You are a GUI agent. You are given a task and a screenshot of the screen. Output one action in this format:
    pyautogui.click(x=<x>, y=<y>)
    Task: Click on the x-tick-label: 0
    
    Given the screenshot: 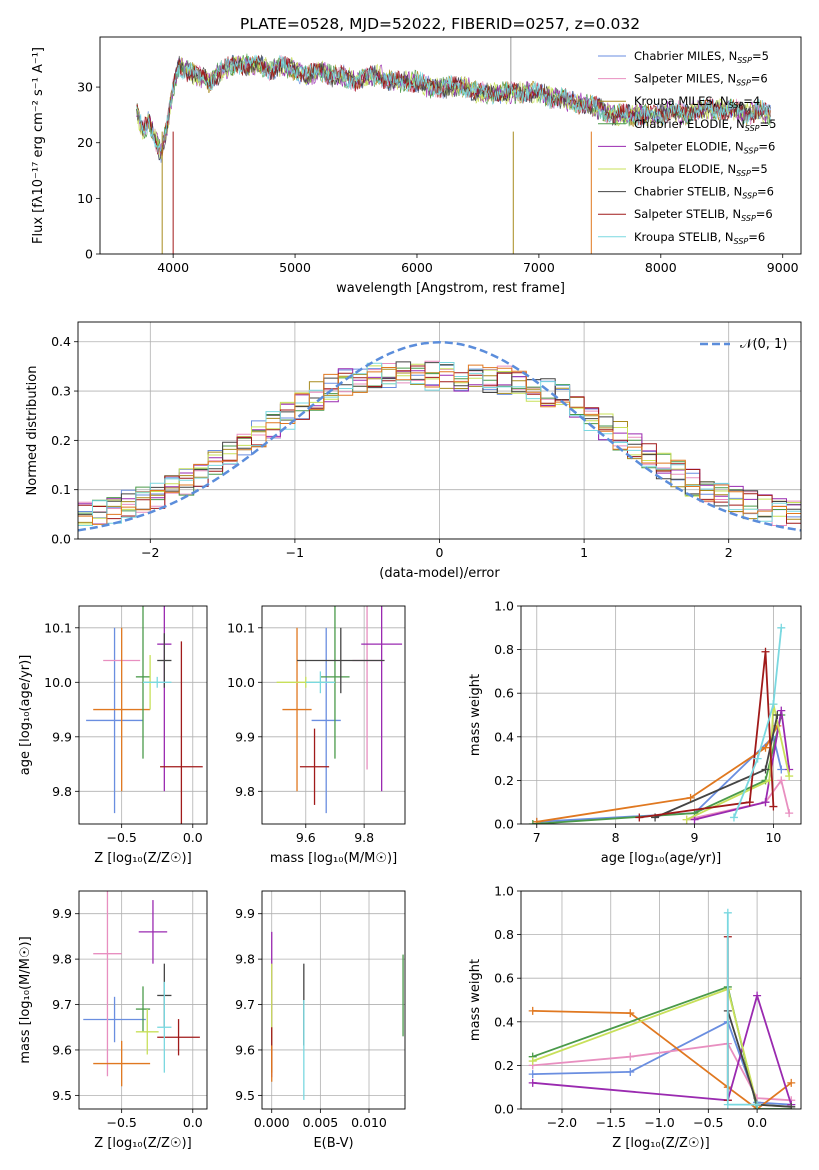 What is the action you would take?
    pyautogui.click(x=440, y=552)
    